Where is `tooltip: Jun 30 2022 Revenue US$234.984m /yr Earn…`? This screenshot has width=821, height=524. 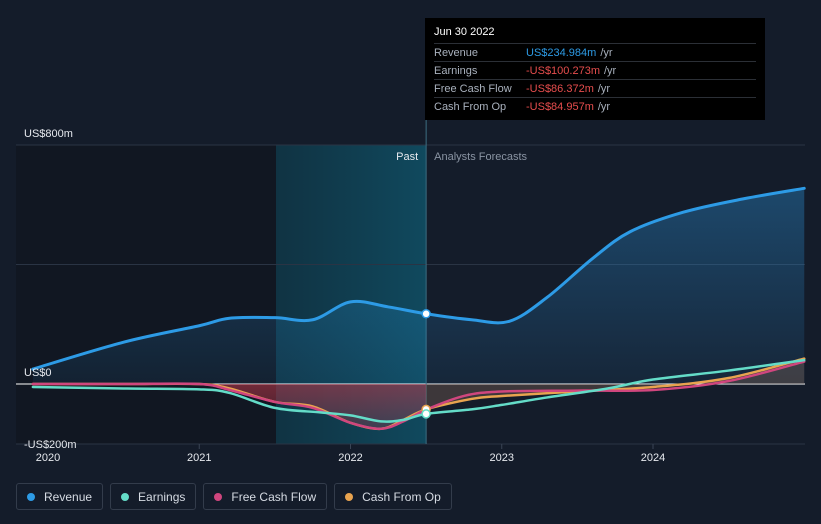 tooltip: Jun 30 2022 Revenue US$234.984m /yr Earn… is located at coordinates (595, 69).